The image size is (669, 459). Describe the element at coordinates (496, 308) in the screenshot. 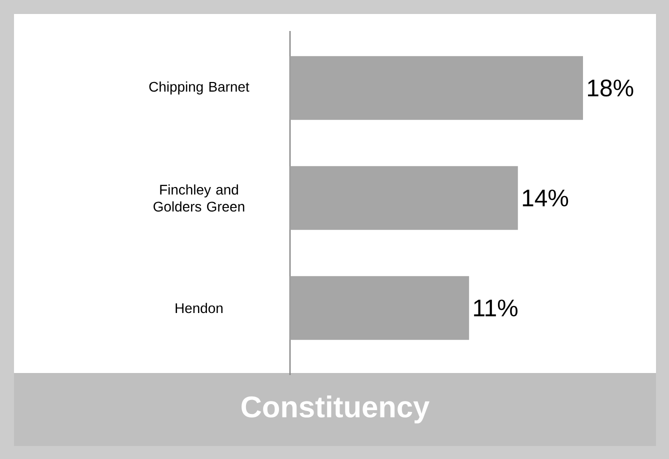

I see `data-label: 11%` at that location.